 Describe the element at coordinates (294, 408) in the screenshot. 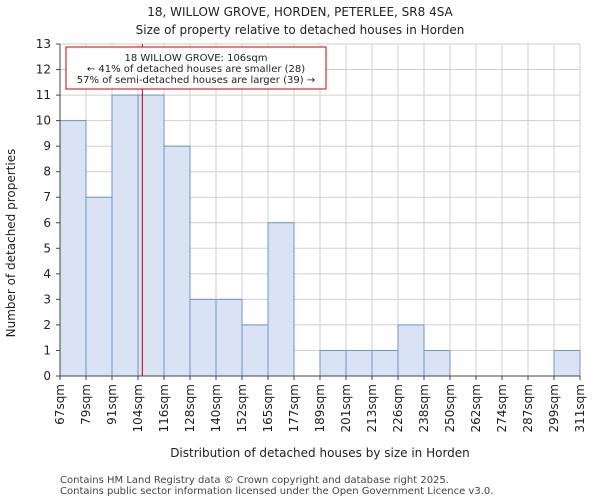

I see `x-tick-label: 177sqm` at that location.